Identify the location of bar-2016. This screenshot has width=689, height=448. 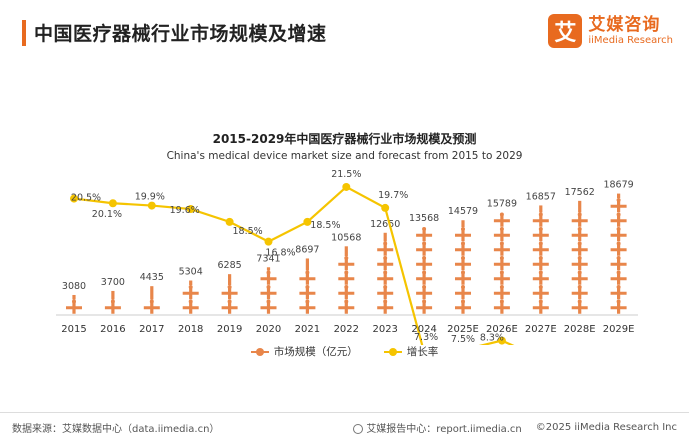
(112, 302).